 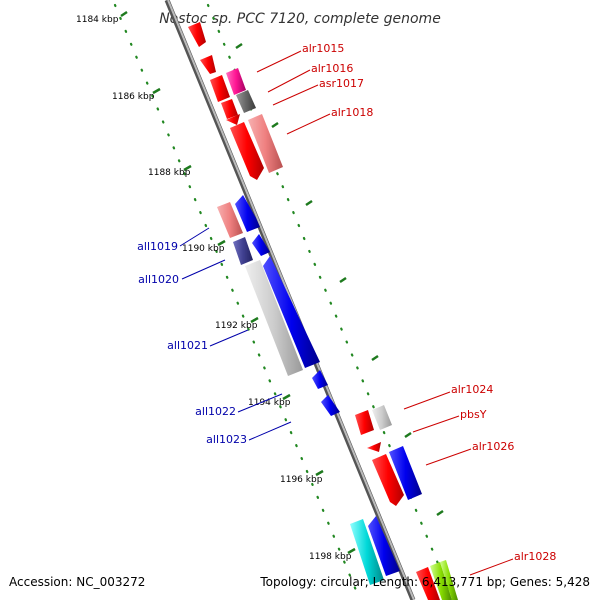 What do you see at coordinates (330, 557) in the screenshot?
I see `kbp-label-1198: 1198 kbp` at bounding box center [330, 557].